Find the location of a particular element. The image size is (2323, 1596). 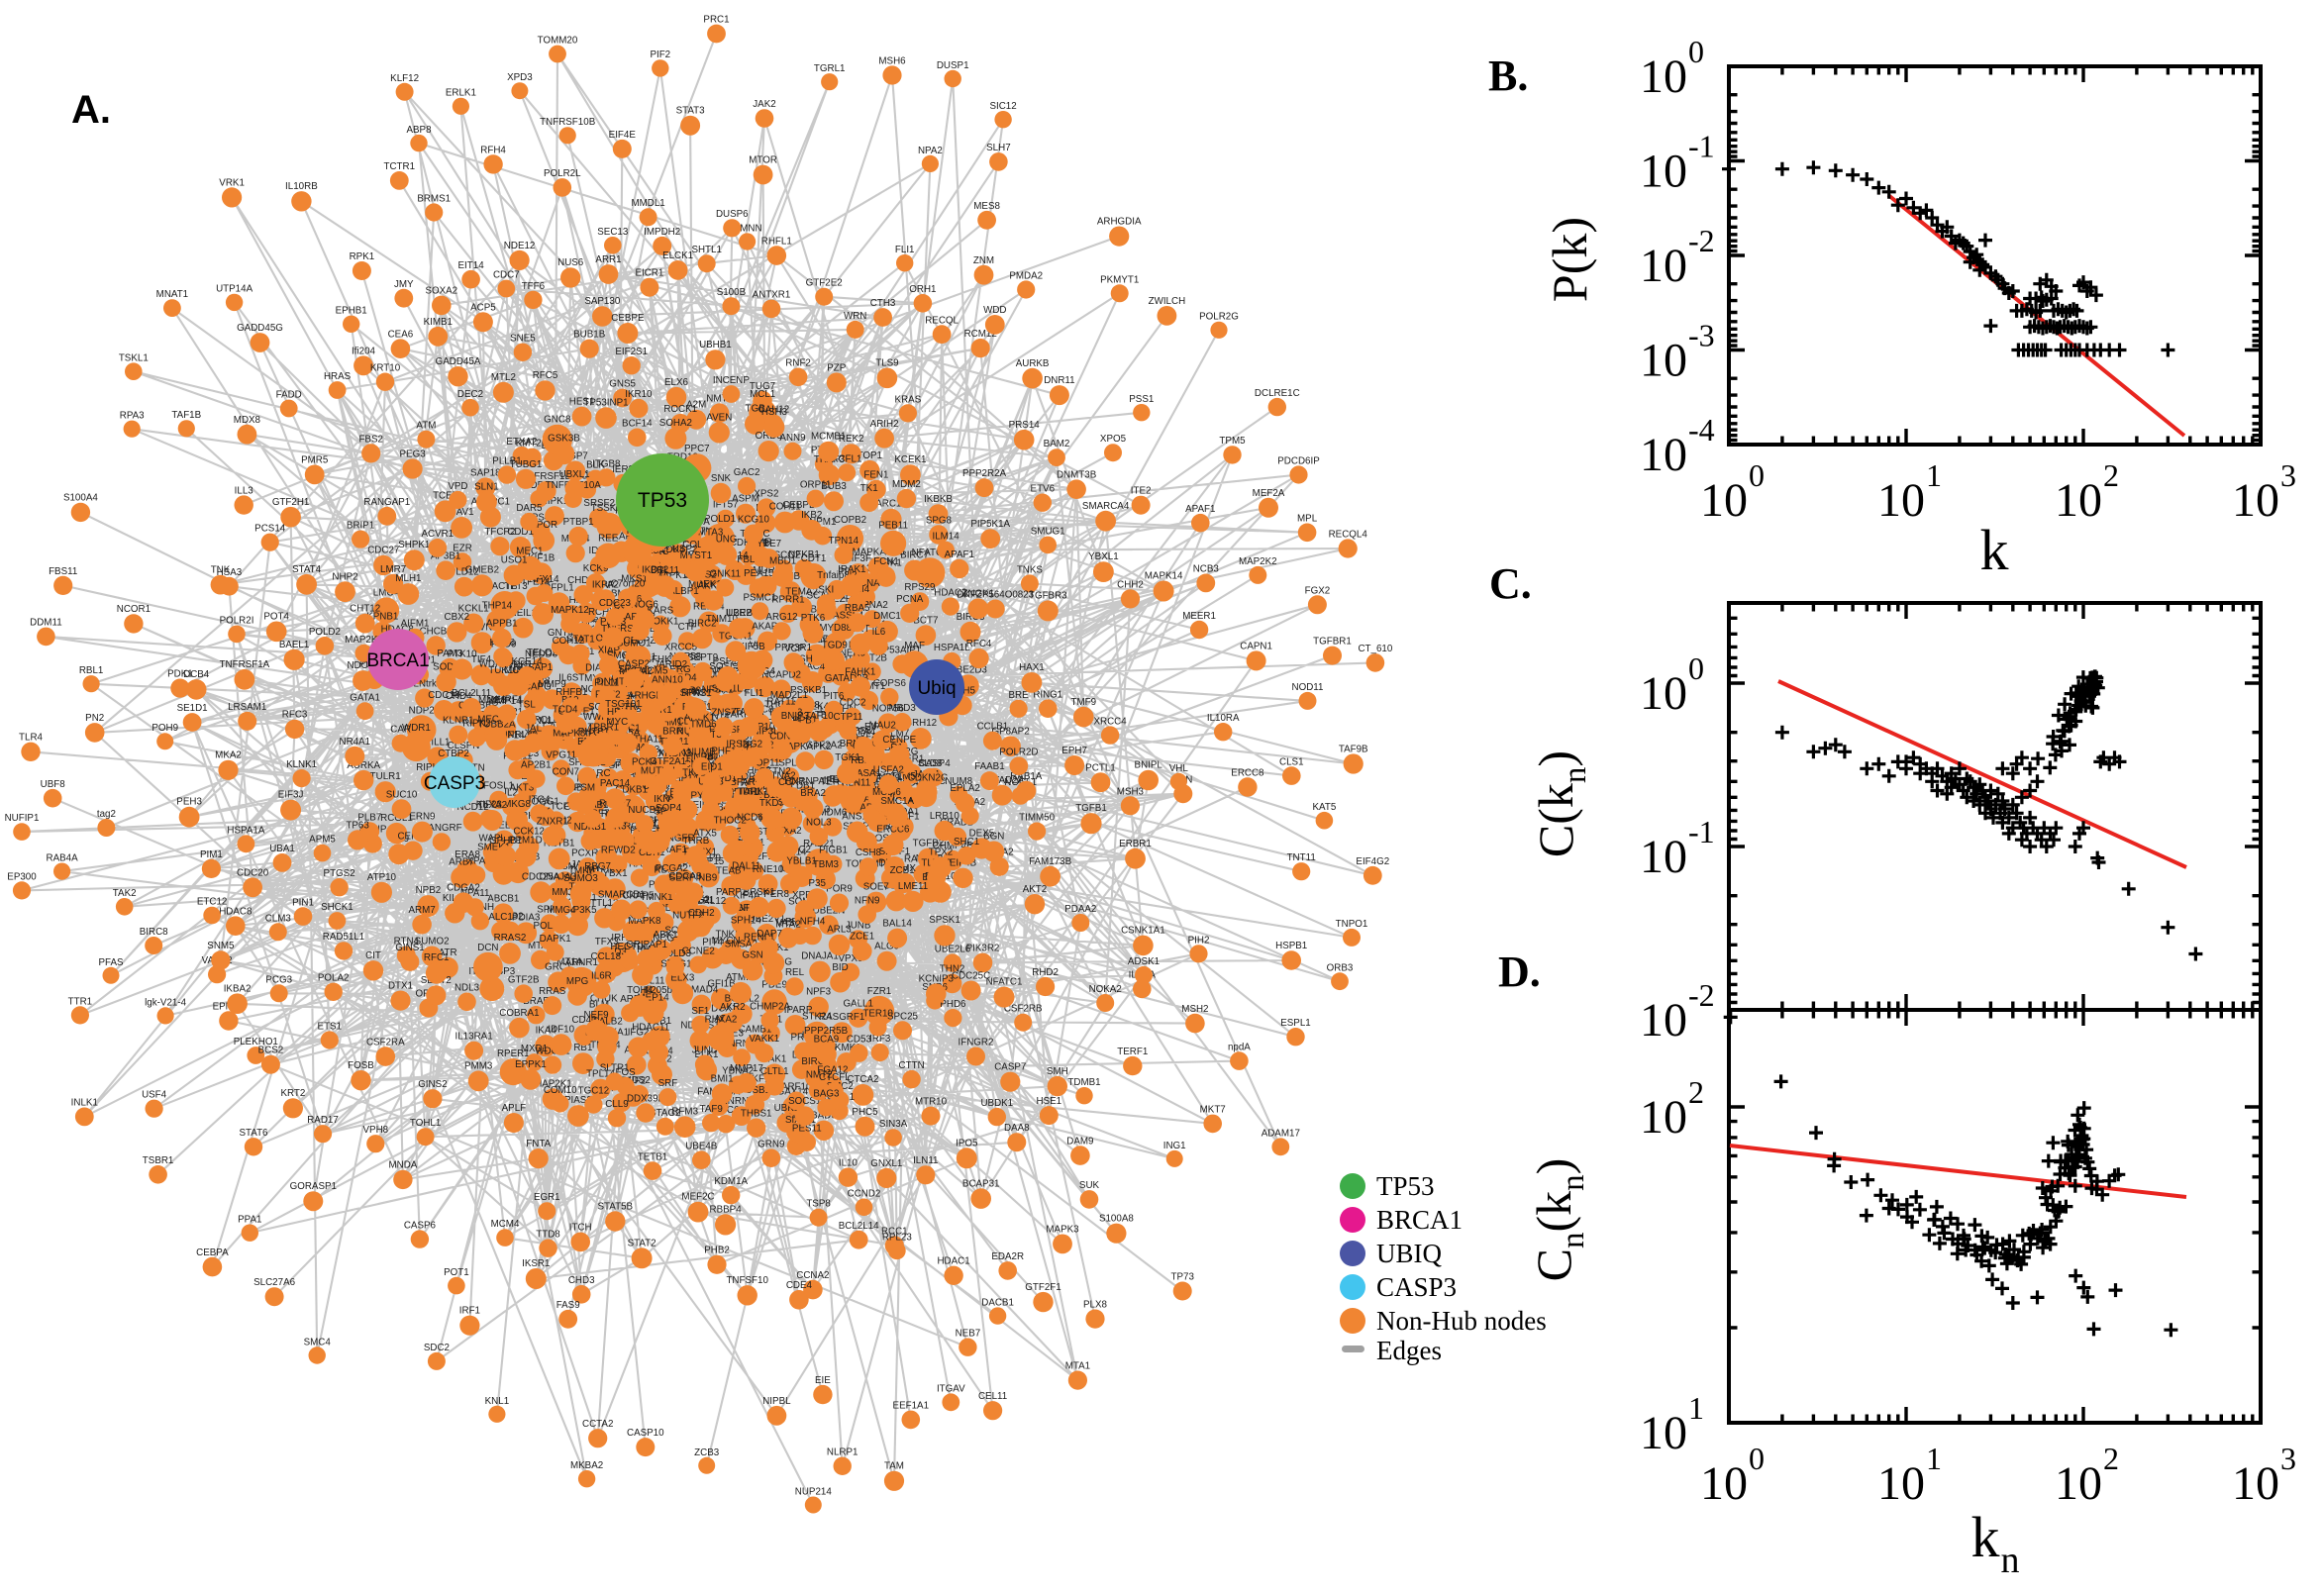

svg-text: FBS11 is located at coordinates (63, 571).